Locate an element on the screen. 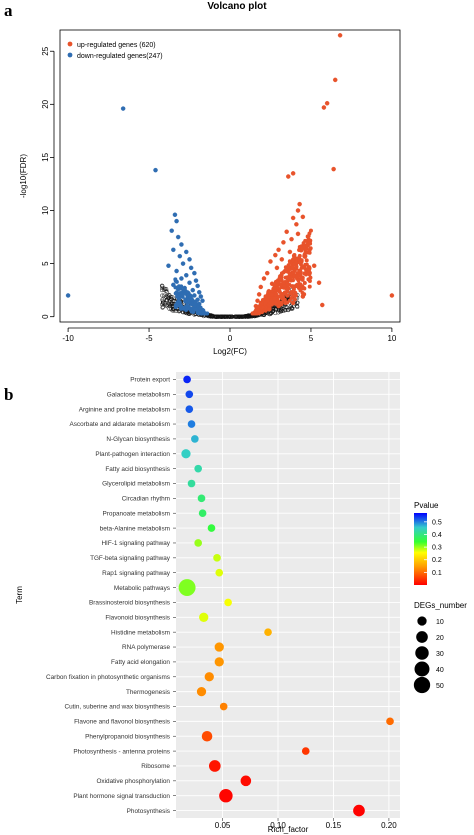 The image size is (474, 835). term-label: Phenylpropanoid biosynthesis is located at coordinates (127, 736).